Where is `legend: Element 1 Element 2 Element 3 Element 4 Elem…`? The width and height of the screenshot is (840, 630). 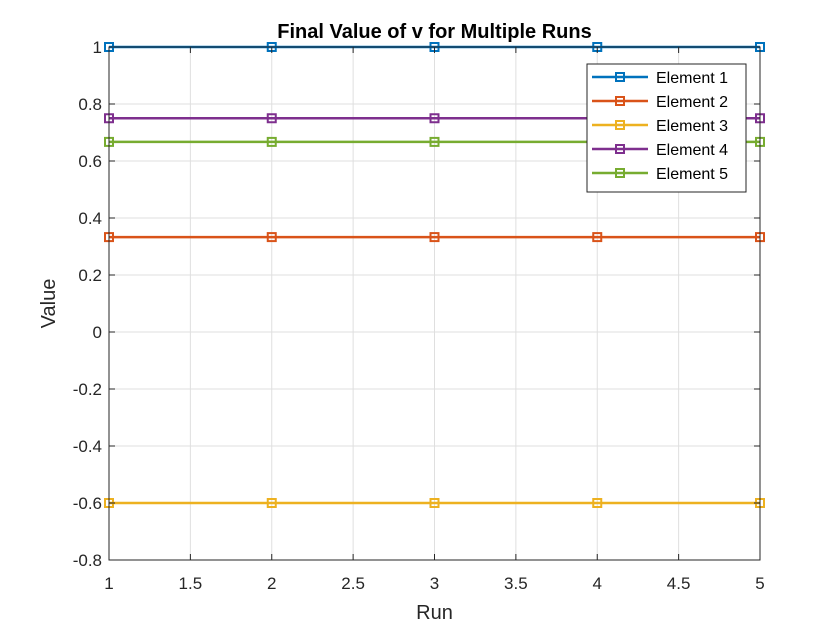
legend: Element 1 Element 2 Element 3 Element 4 Elem… is located at coordinates (666, 128).